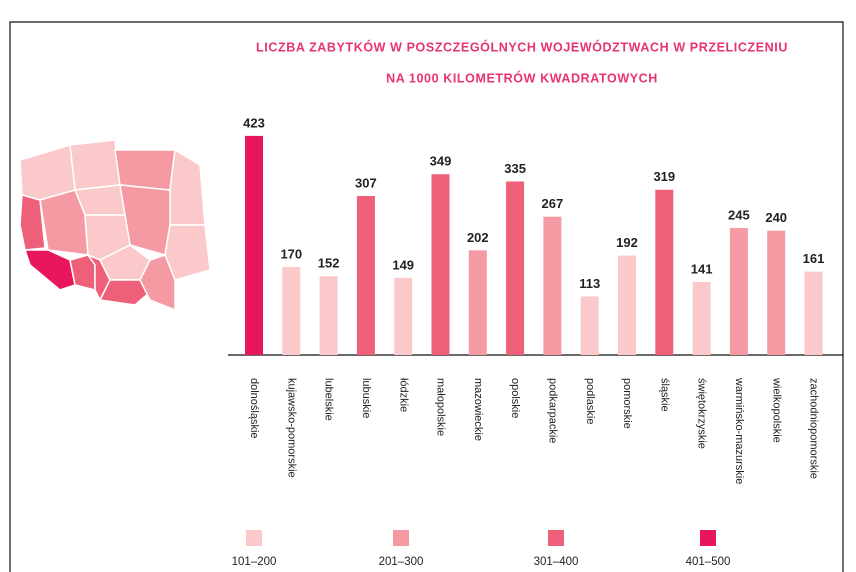  I want to click on x-tick-label: kujawsko-pomorskie, so click(291, 428).